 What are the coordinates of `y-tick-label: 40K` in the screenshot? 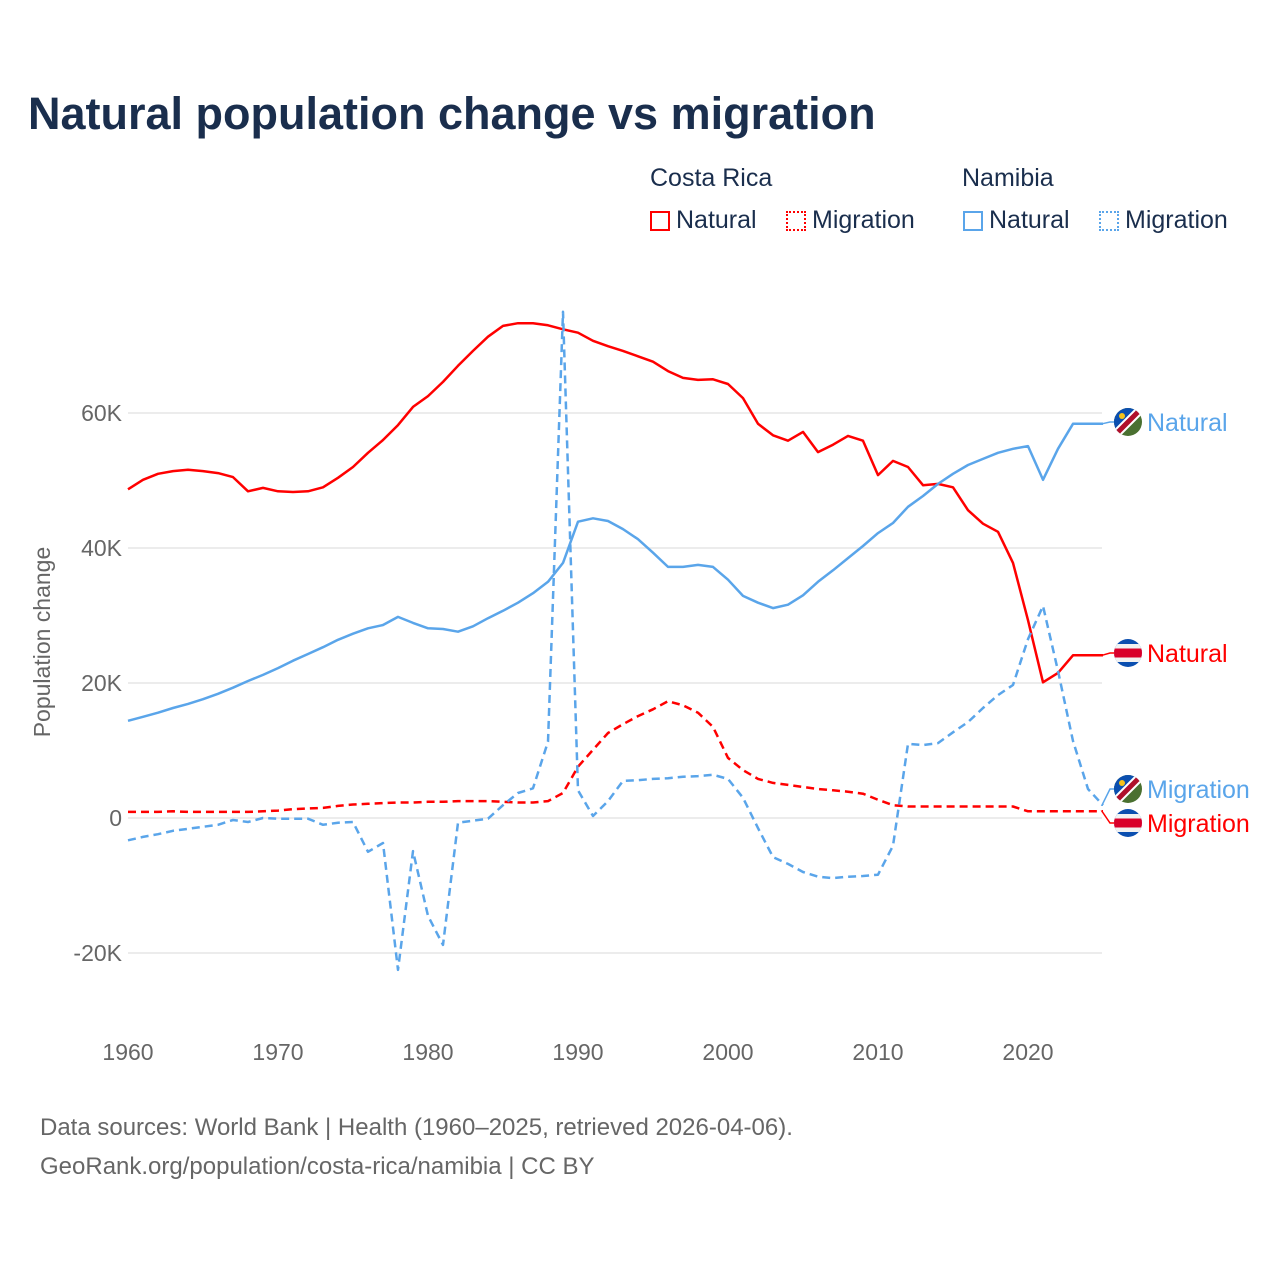 It's located at (102, 548).